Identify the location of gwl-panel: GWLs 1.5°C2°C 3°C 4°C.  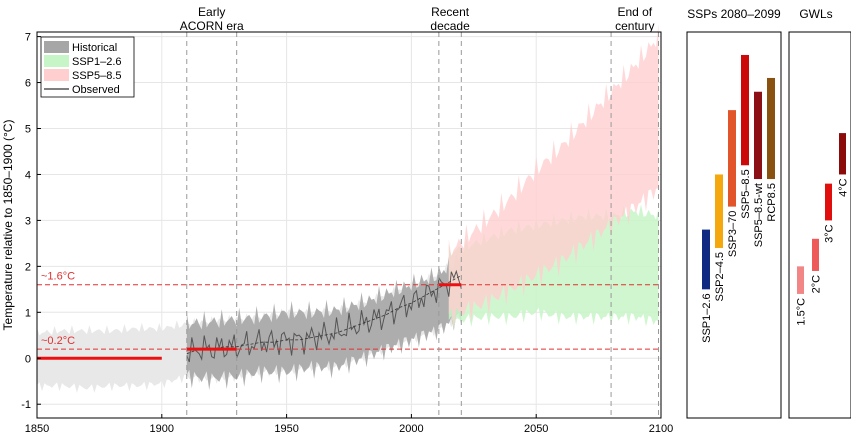
(819, 213).